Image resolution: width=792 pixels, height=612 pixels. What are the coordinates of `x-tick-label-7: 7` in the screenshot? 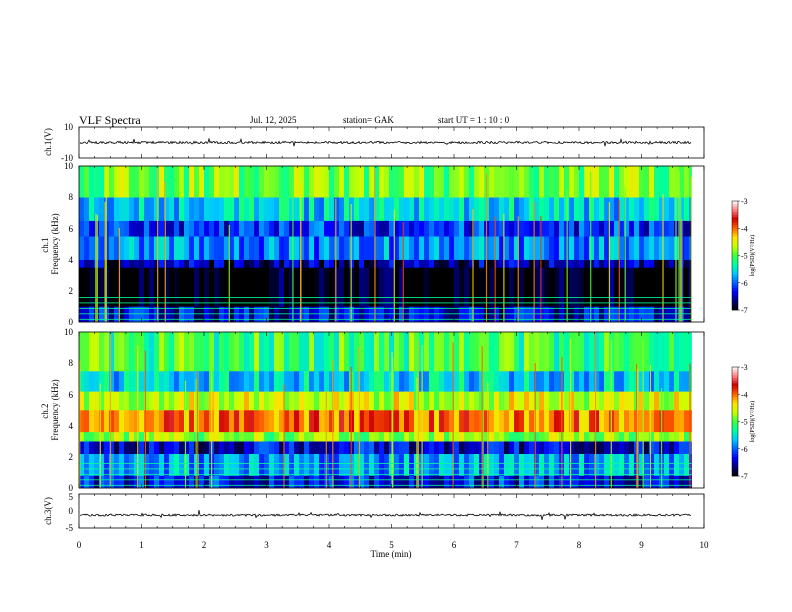 It's located at (516, 545).